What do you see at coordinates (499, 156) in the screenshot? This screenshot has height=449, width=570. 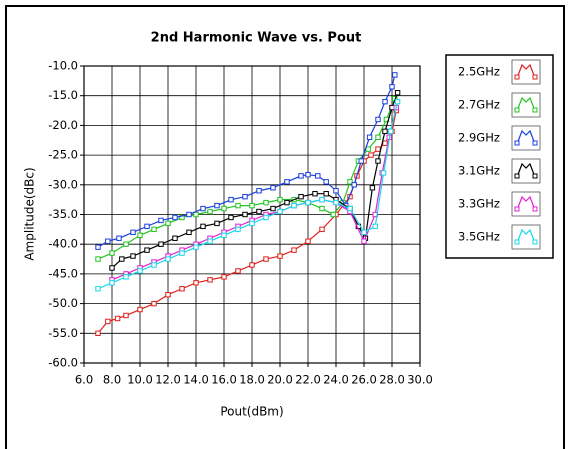 I see `legend-box` at bounding box center [499, 156].